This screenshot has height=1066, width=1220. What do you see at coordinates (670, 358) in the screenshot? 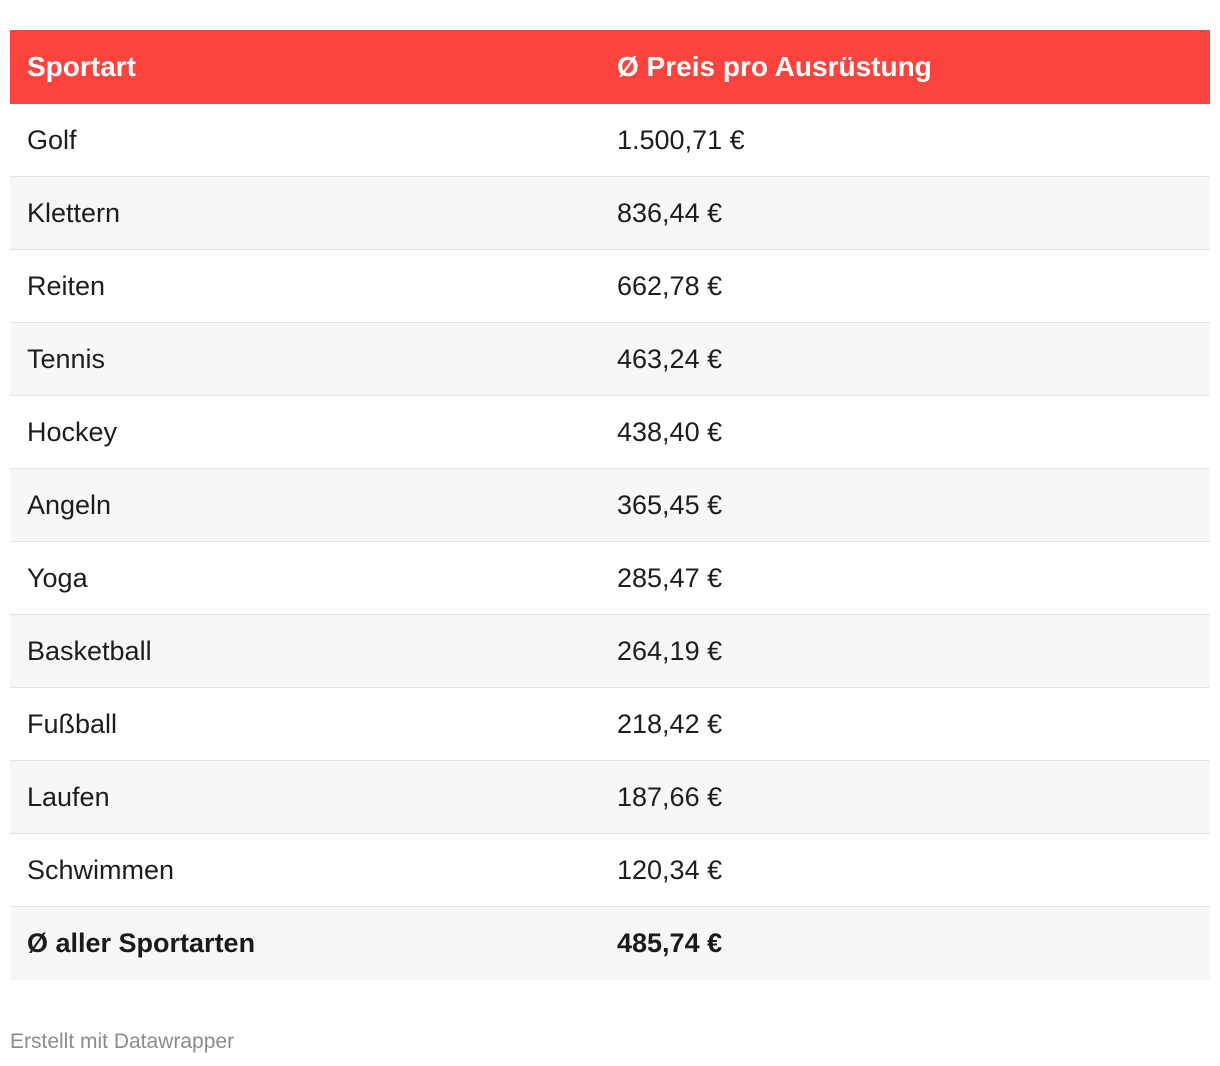
I see `price-cell: 463,24 €` at bounding box center [670, 358].